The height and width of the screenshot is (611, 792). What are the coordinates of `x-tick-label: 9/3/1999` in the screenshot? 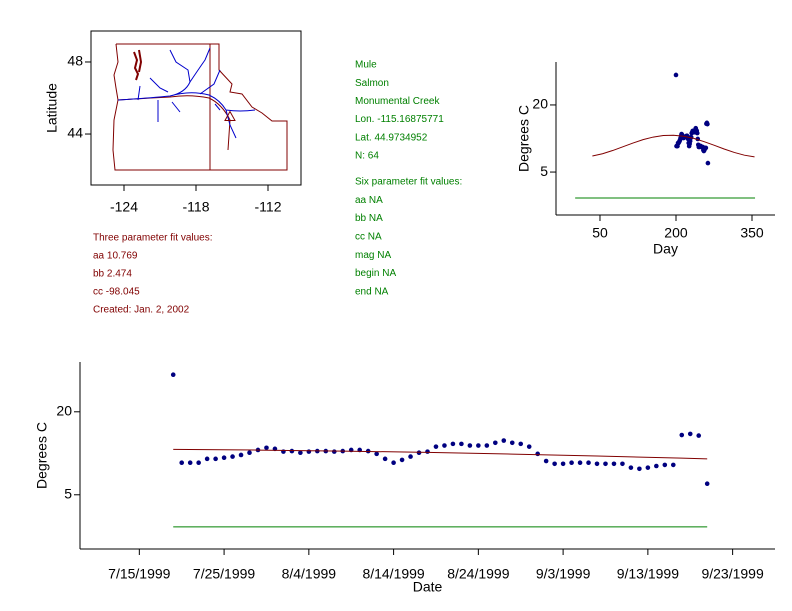 It's located at (563, 574).